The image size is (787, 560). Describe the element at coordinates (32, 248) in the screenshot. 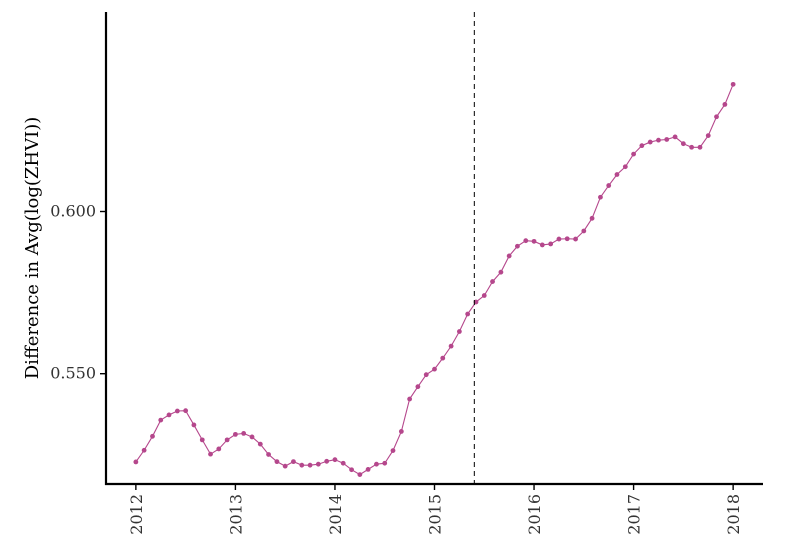

I see `y-axis-title: Difference in Avg(log(ZHVI))` at that location.